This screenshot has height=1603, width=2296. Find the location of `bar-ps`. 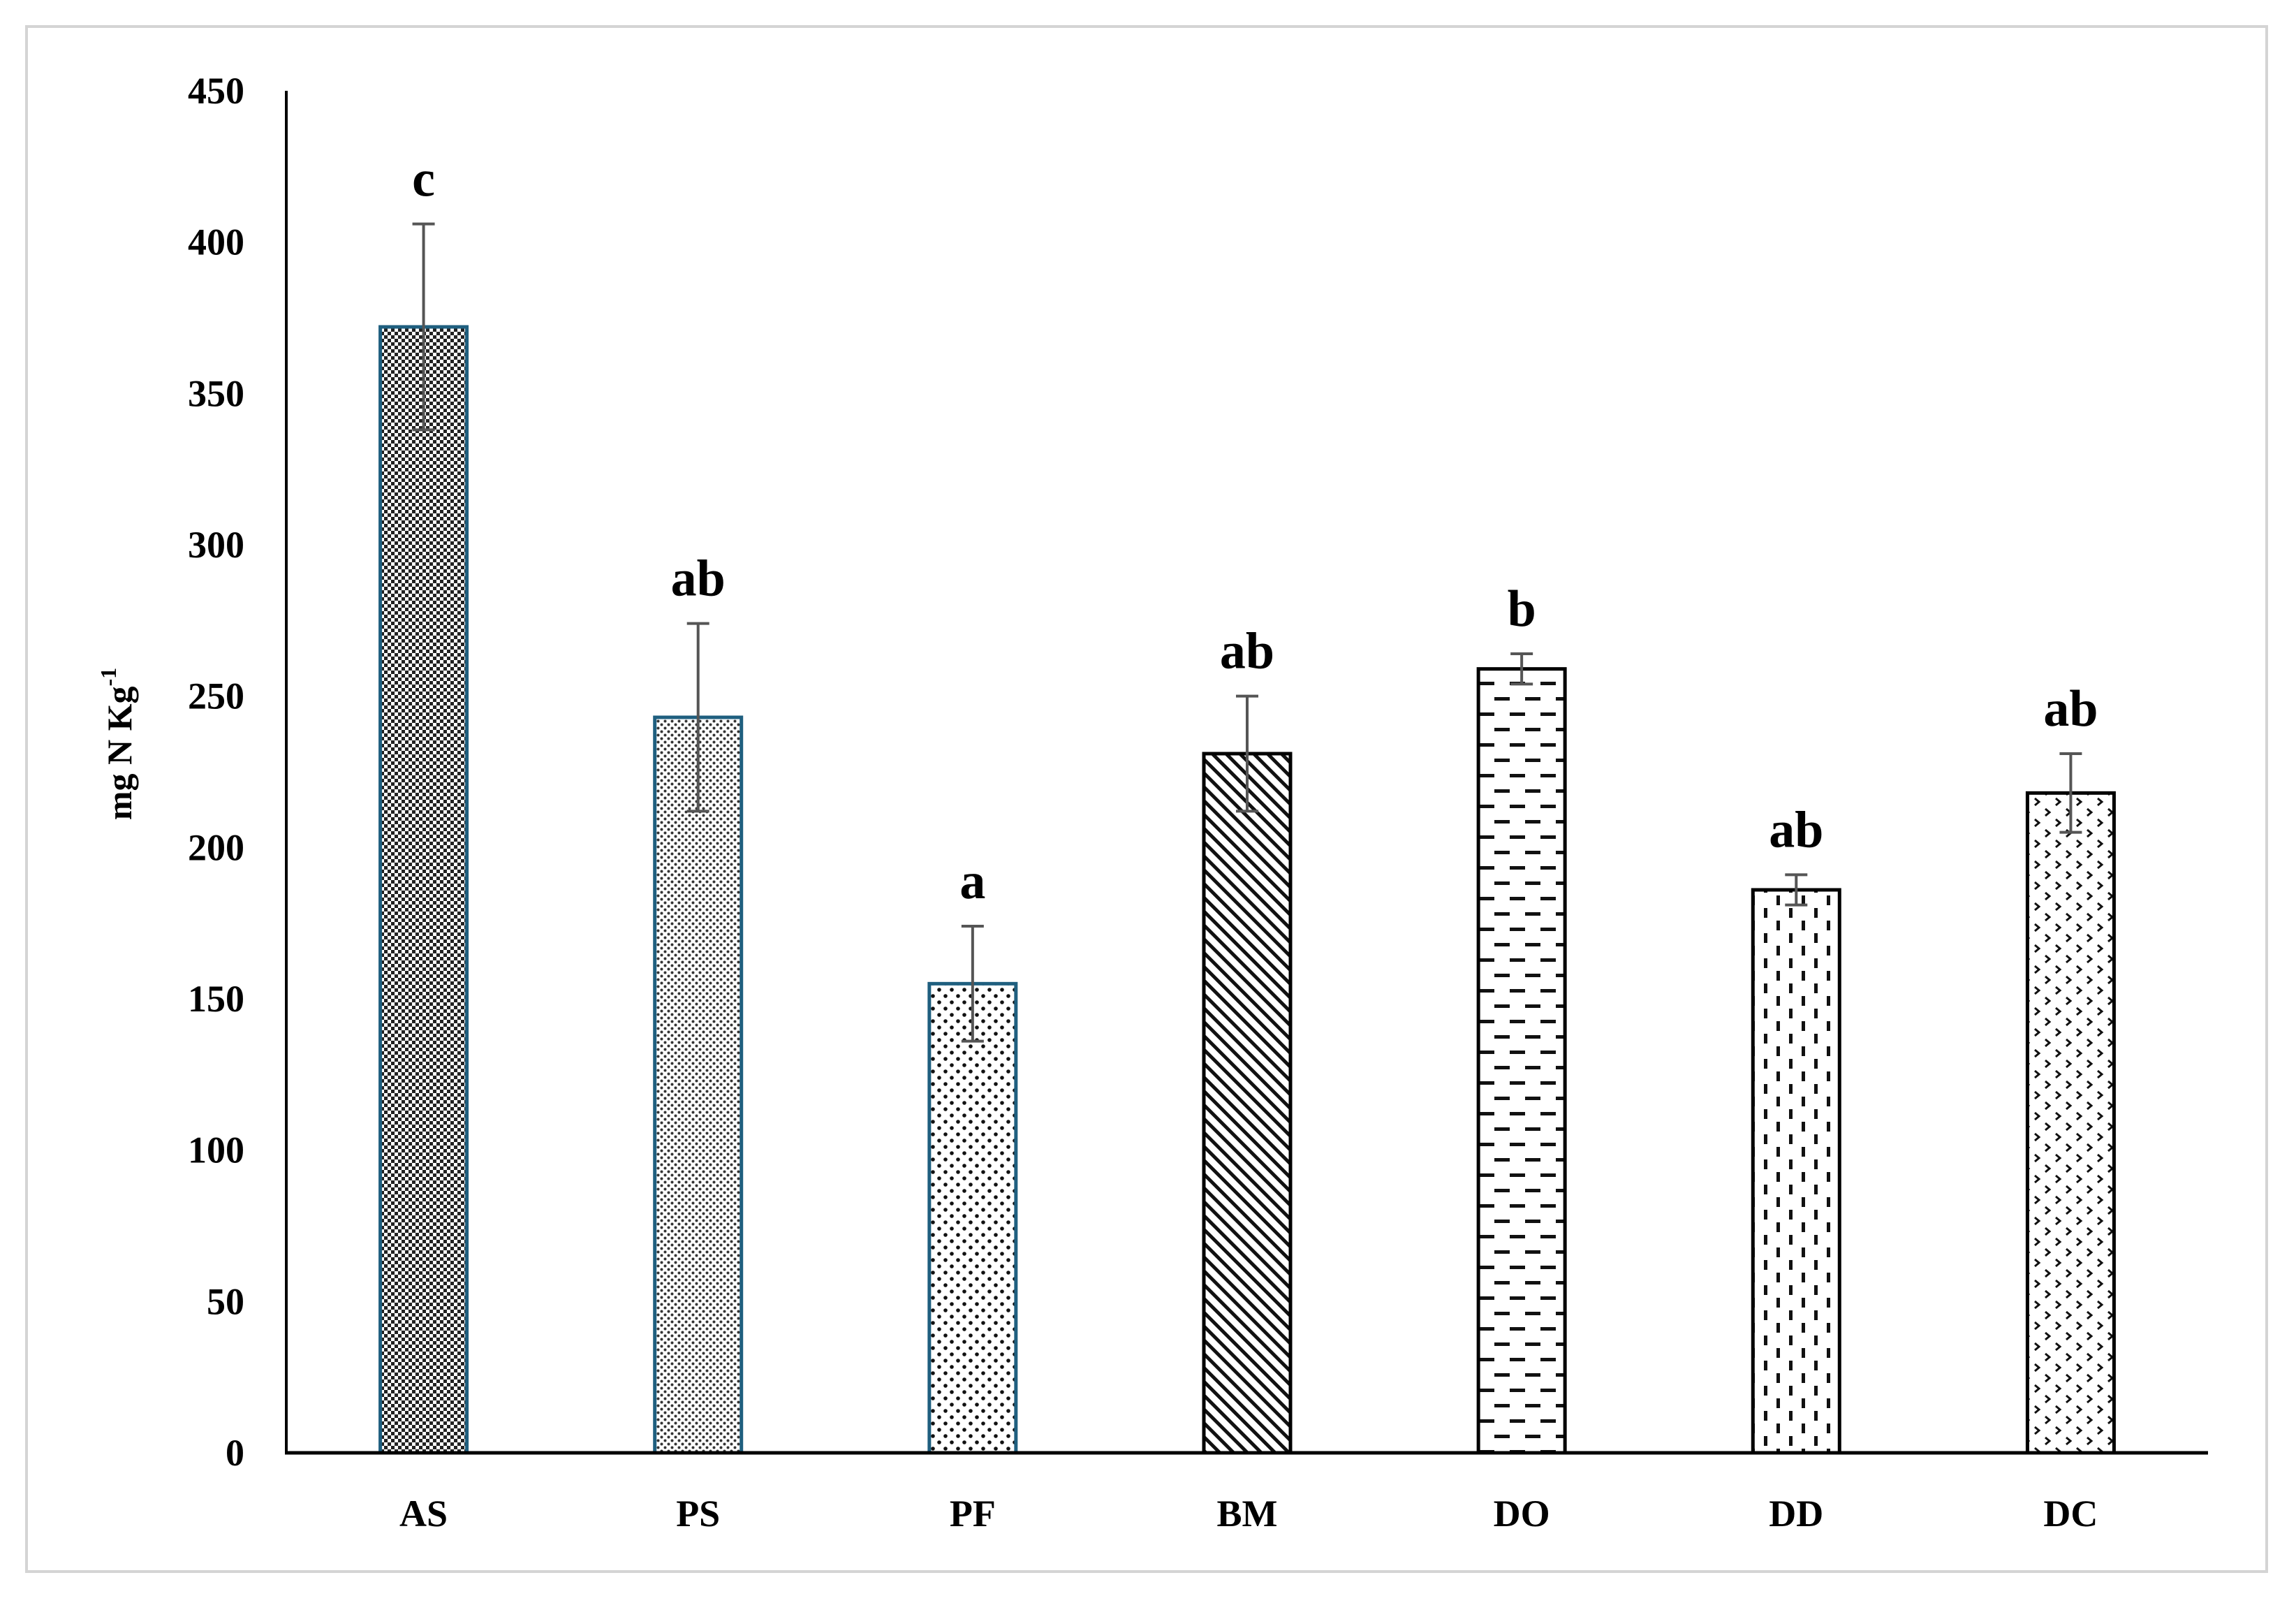

bar-ps is located at coordinates (698, 1085).